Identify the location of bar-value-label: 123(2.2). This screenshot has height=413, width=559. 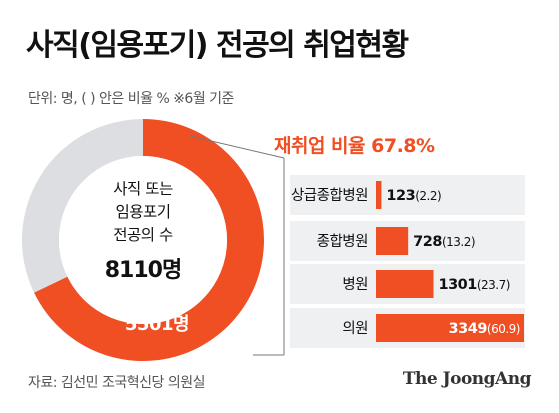
(413, 196).